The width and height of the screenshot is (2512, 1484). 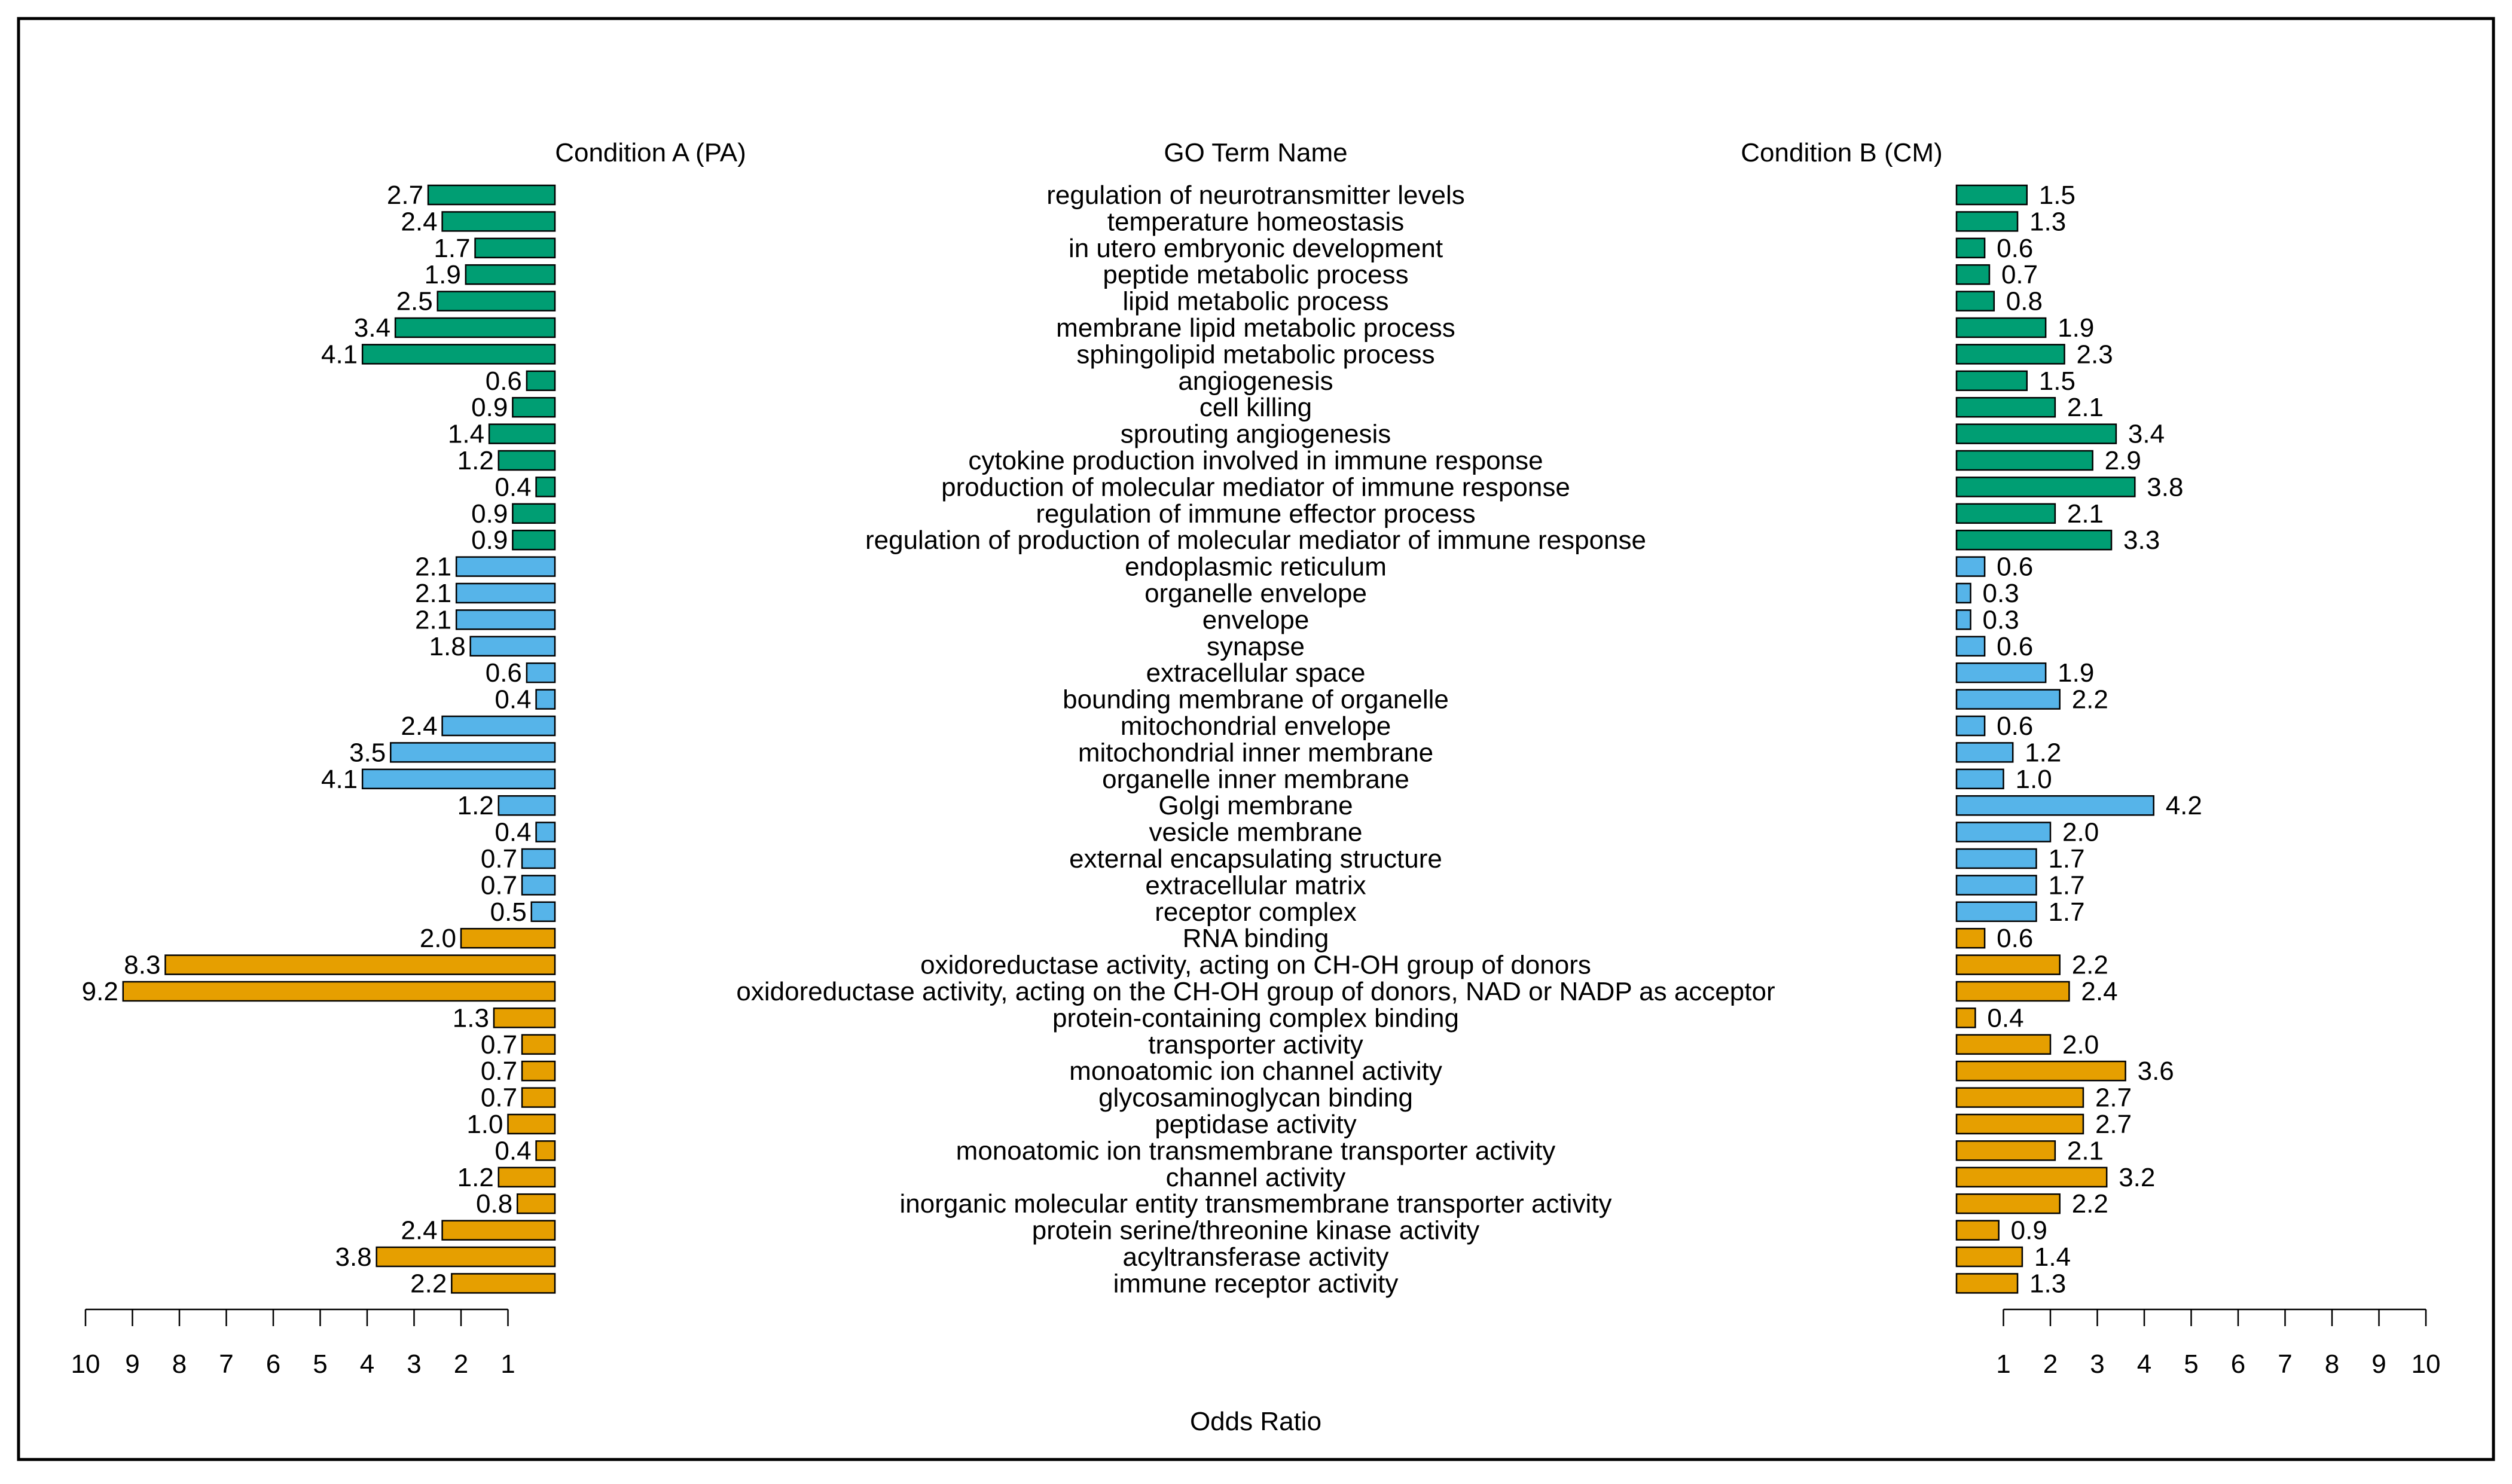 I want to click on value-label-condition-b: 2.3, so click(x=2095, y=354).